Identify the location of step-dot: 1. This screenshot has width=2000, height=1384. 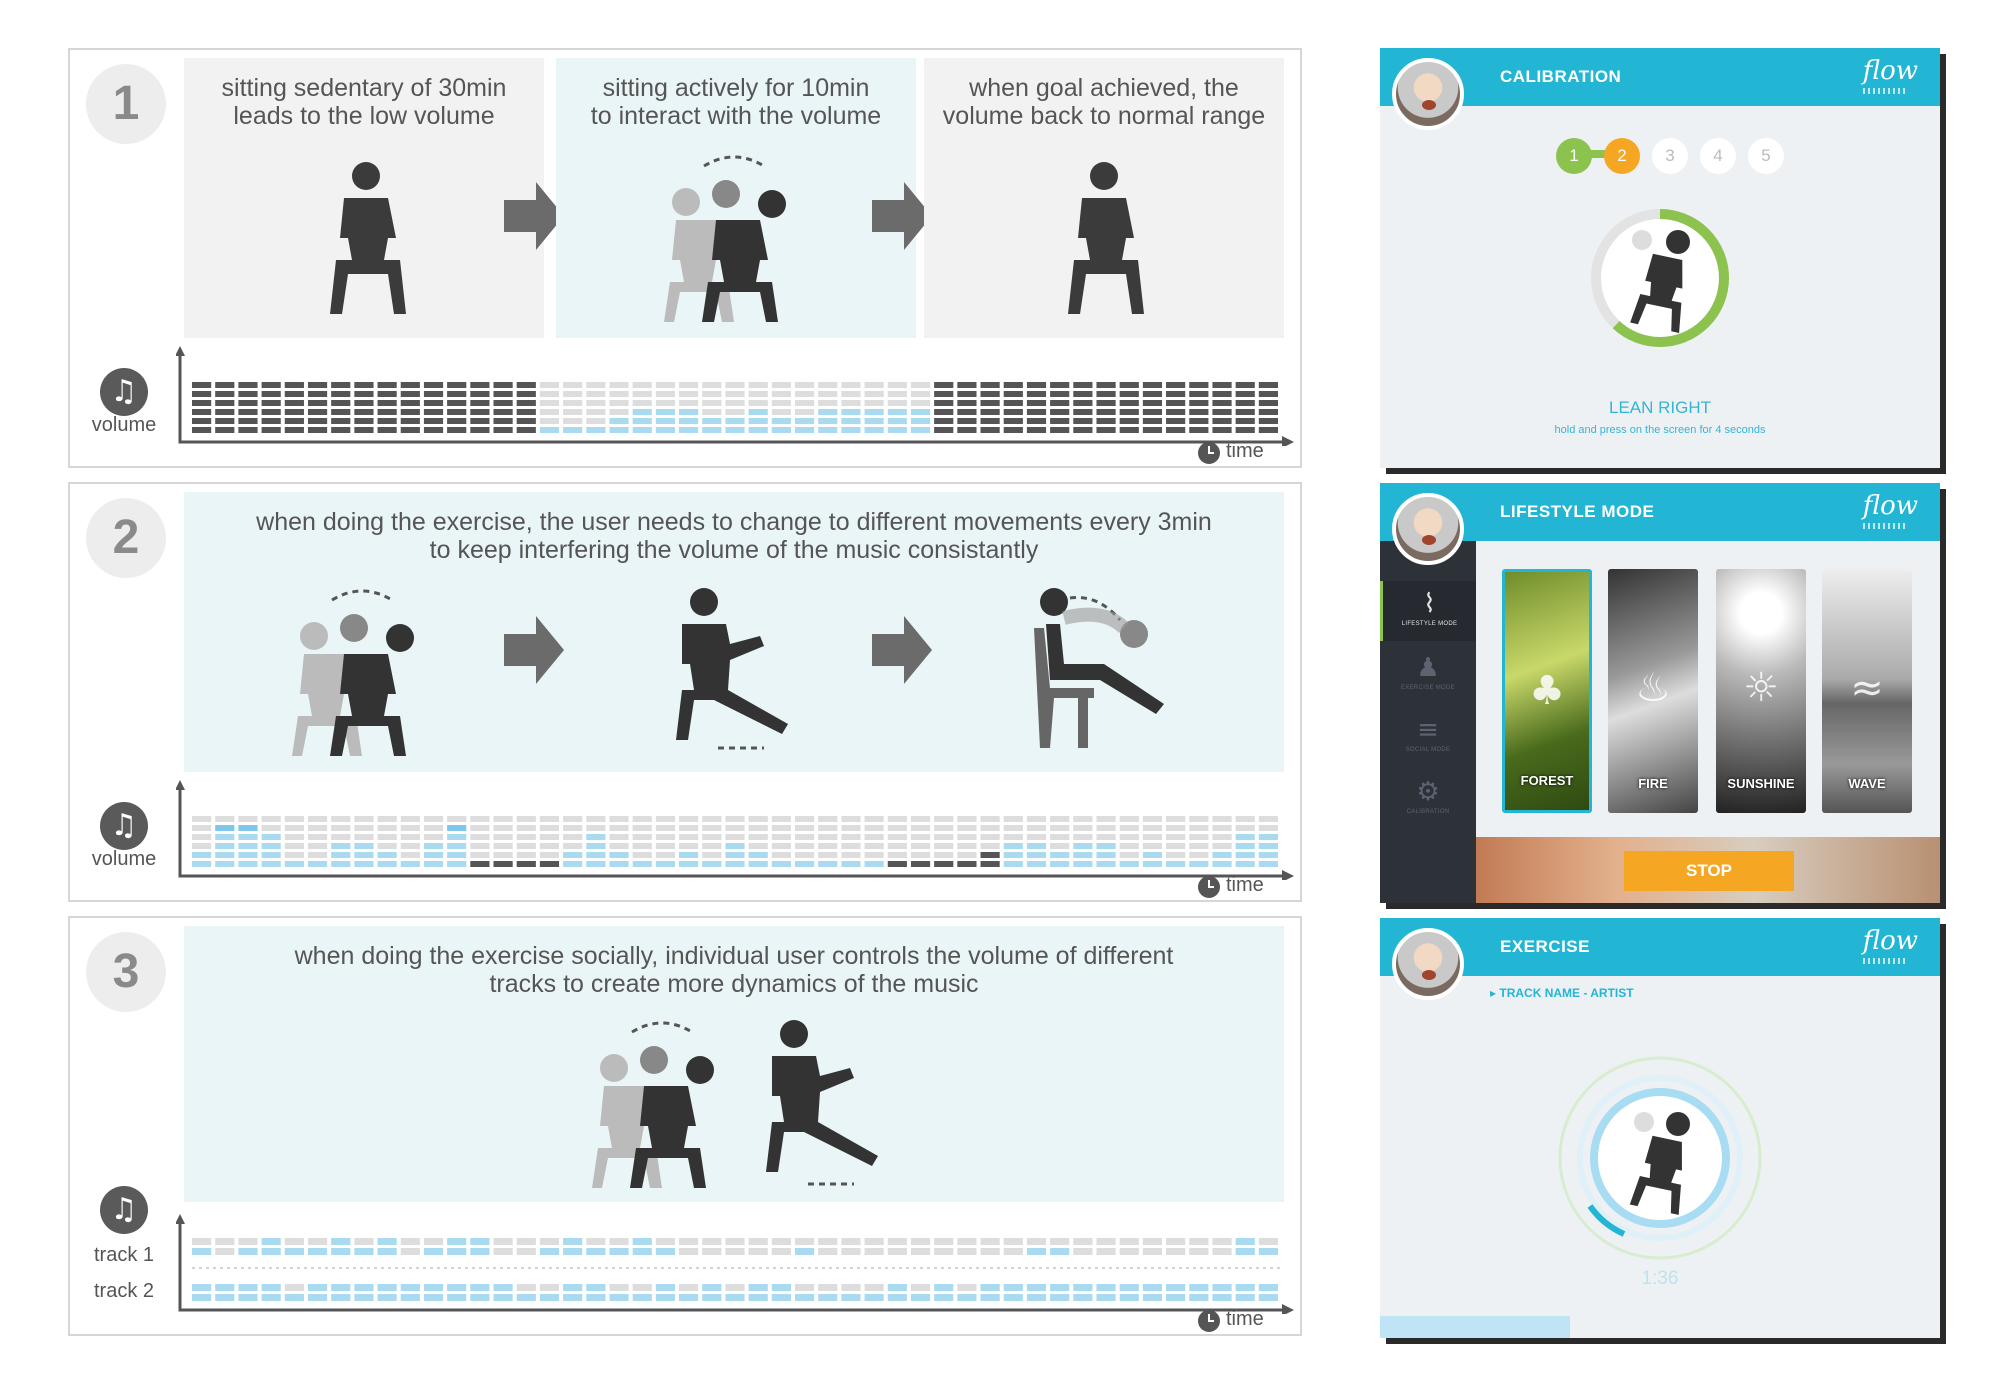
(1574, 156).